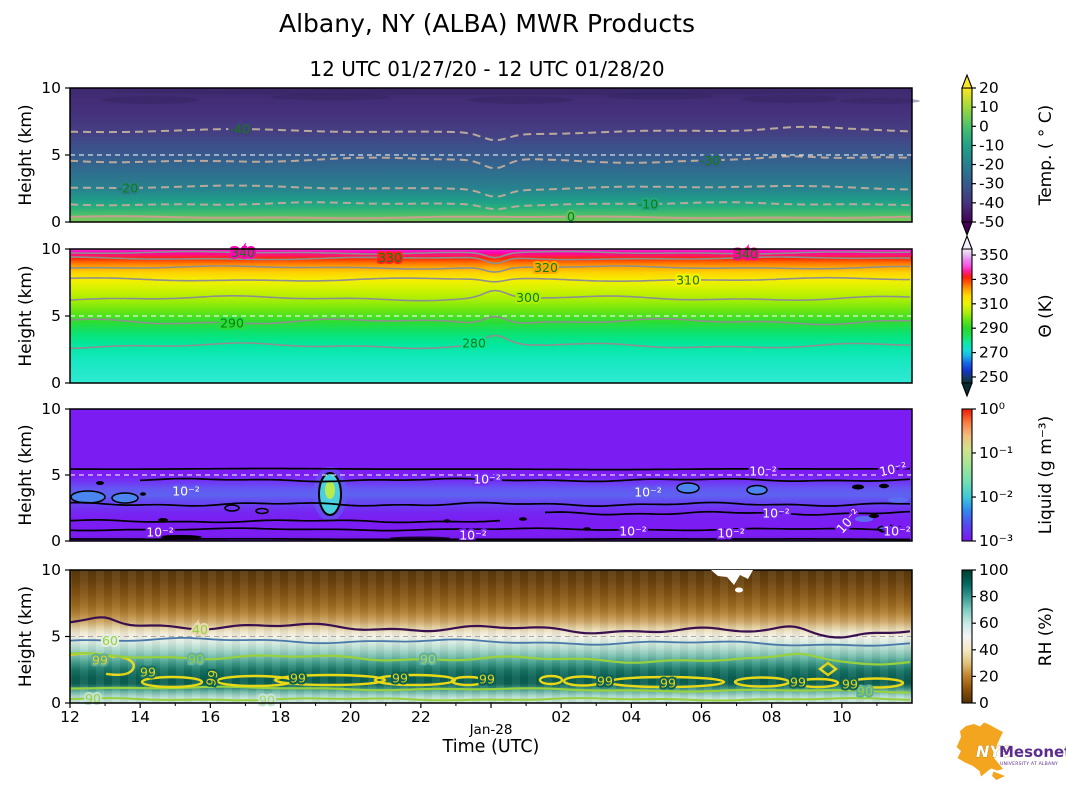 The image size is (1066, 806). Describe the element at coordinates (487, 23) in the screenshot. I see `figure-title: Albany, NY (ALBA) MWR Products` at that location.